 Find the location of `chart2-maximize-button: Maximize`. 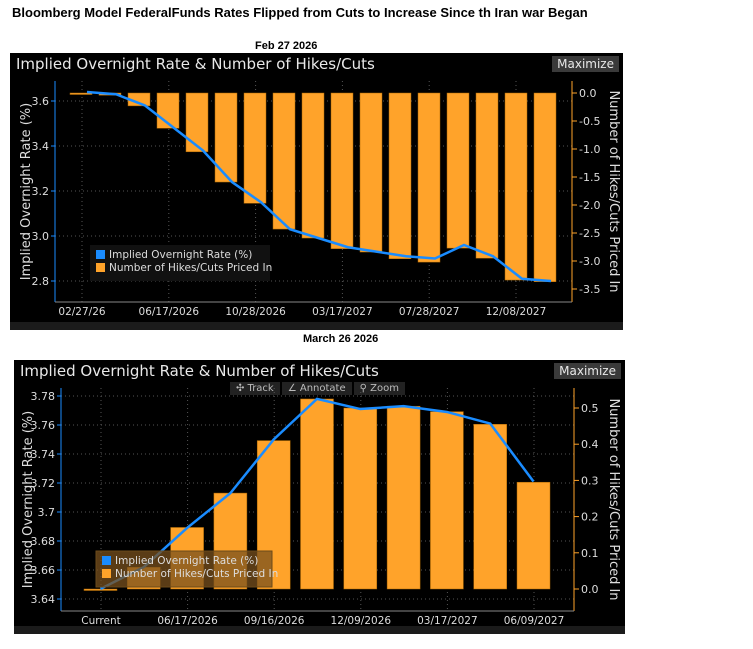

chart2-maximize-button: Maximize is located at coordinates (587, 371).